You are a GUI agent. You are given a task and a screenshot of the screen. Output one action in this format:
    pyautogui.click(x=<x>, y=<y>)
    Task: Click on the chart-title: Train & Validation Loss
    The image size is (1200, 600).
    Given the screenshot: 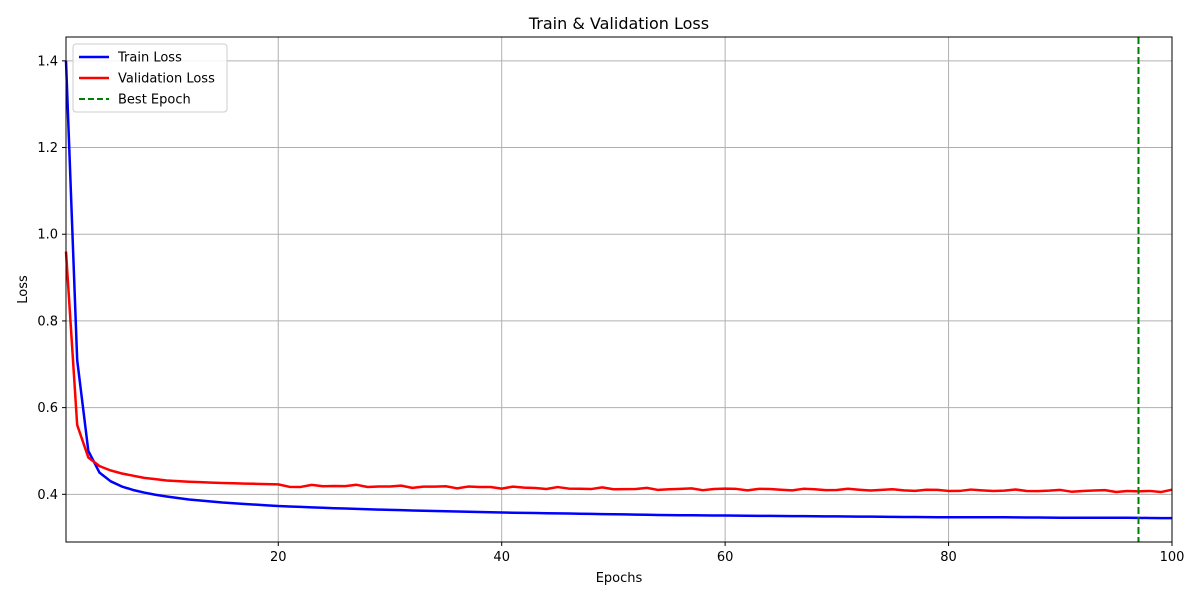 What is the action you would take?
    pyautogui.click(x=618, y=23)
    